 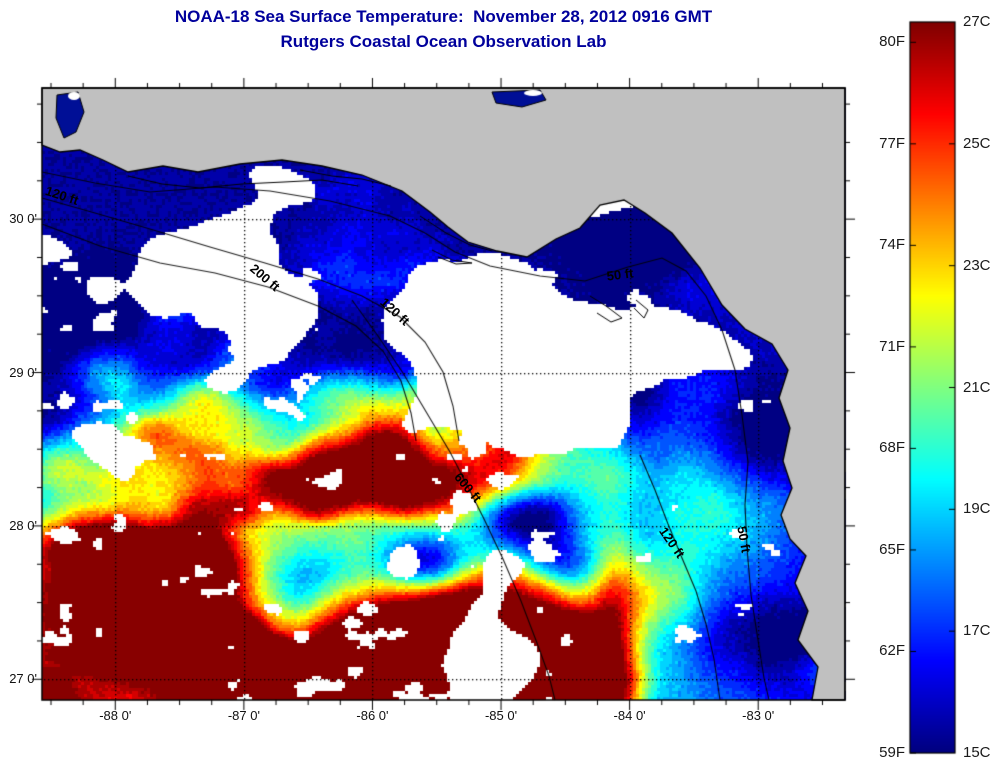 I want to click on y-tick-label: 30 0', so click(x=23, y=219).